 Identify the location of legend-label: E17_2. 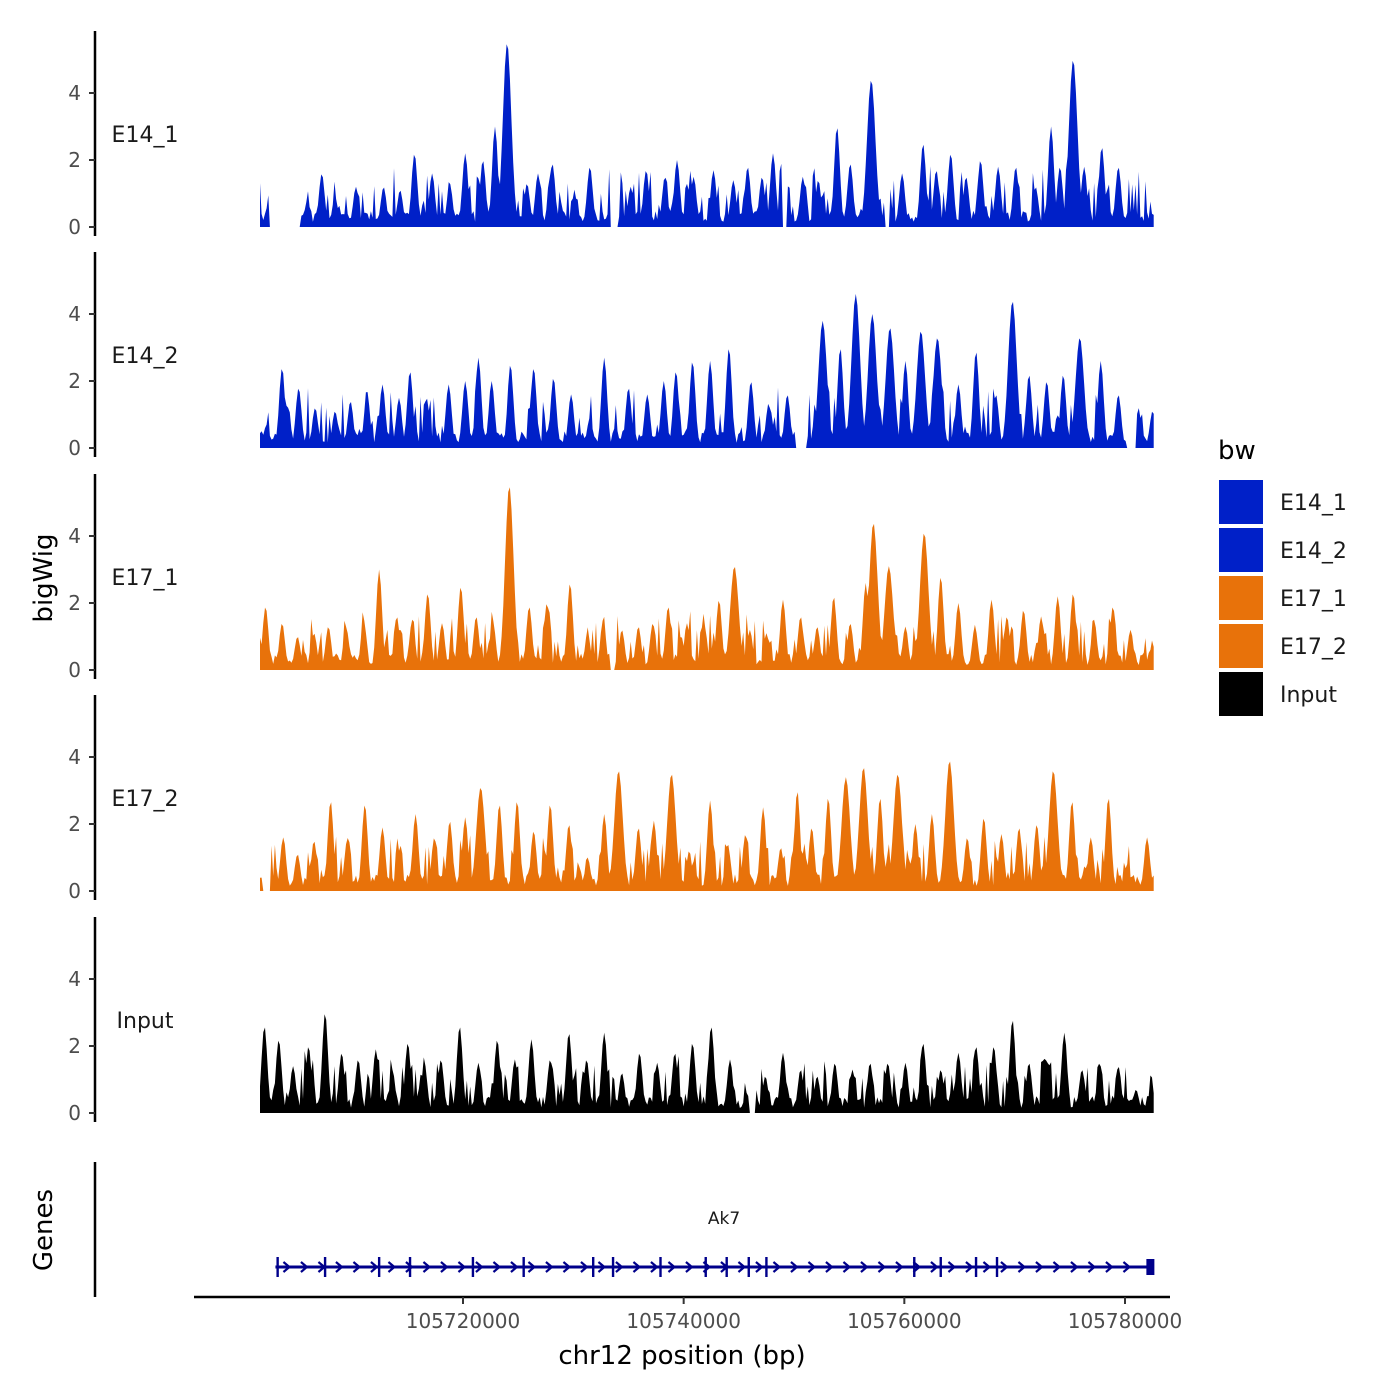
(1313, 647).